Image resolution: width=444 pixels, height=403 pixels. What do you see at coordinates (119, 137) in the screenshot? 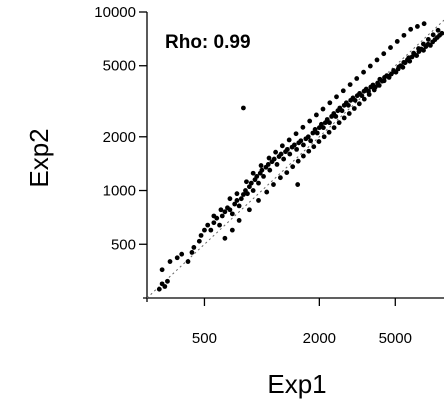
I see `y-tick-label-2: 2000` at bounding box center [119, 137].